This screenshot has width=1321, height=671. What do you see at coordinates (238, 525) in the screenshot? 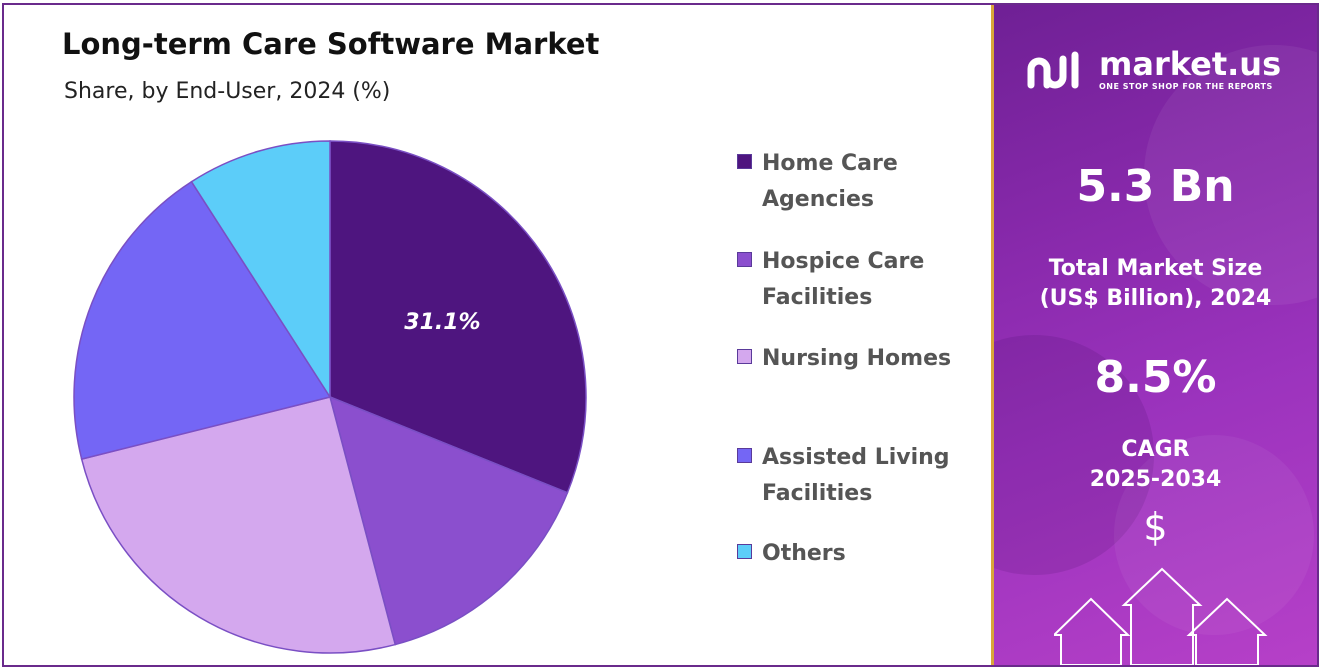
I see `pie-slice-nursing-homes` at bounding box center [238, 525].